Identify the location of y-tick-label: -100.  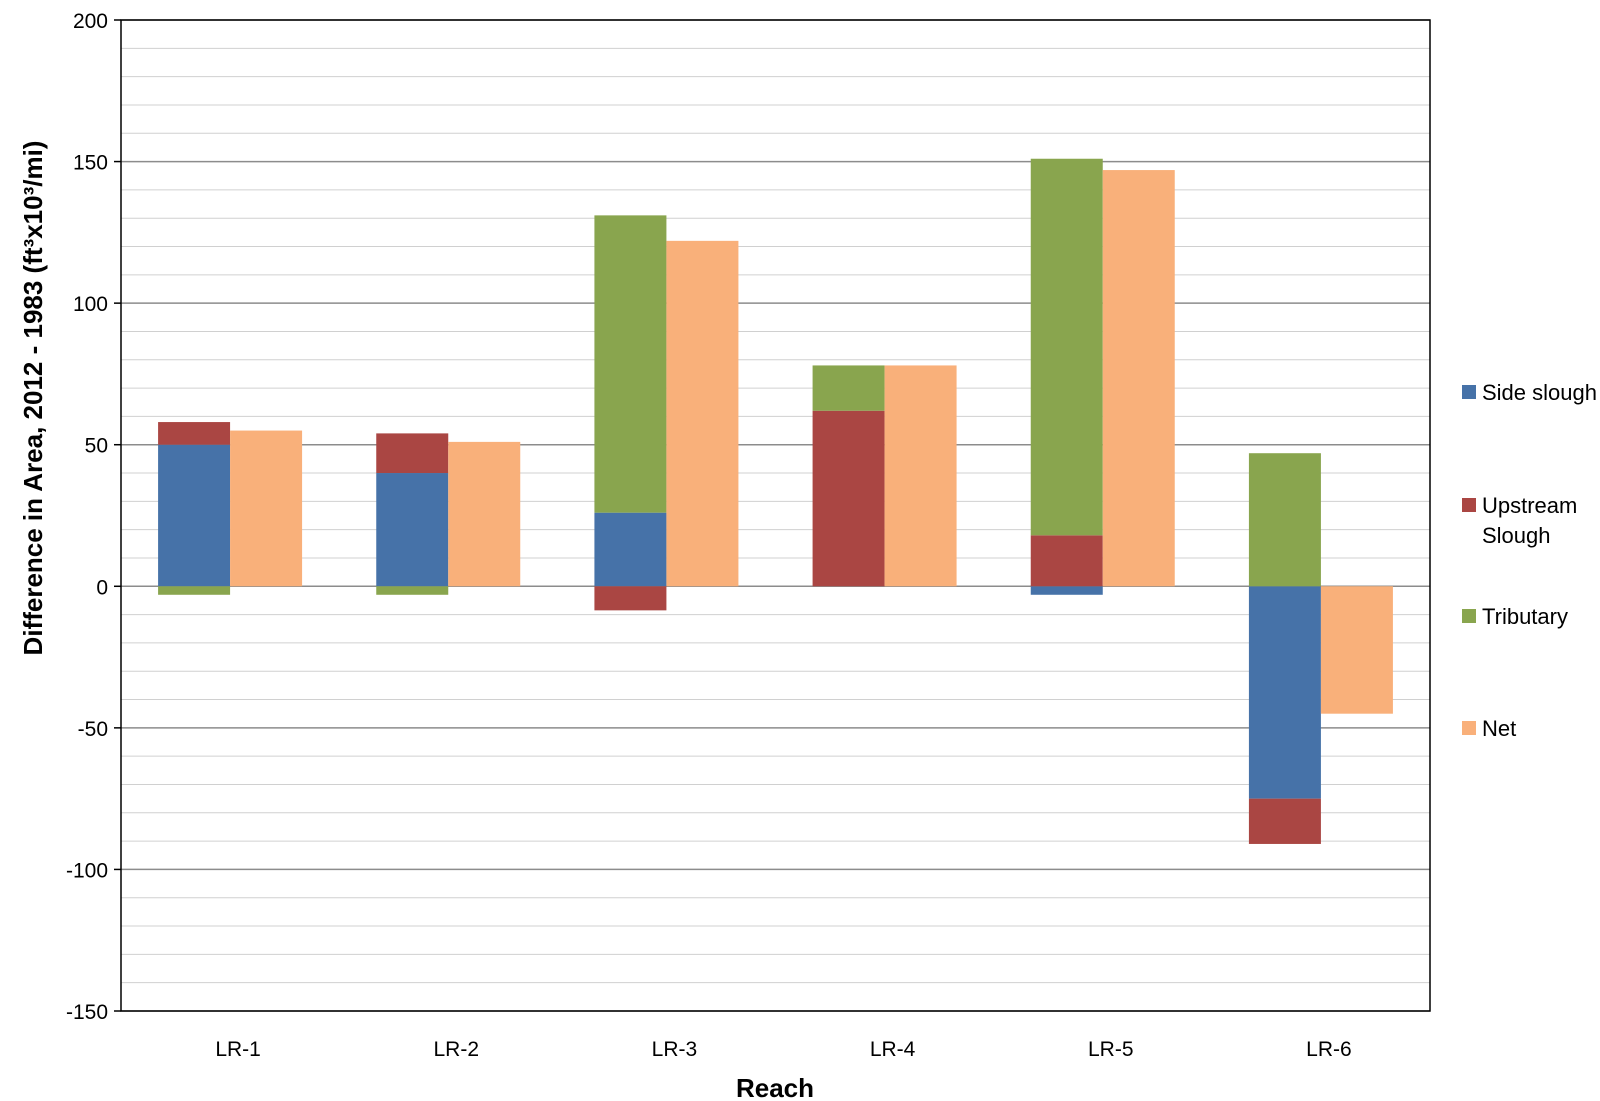
(87, 870).